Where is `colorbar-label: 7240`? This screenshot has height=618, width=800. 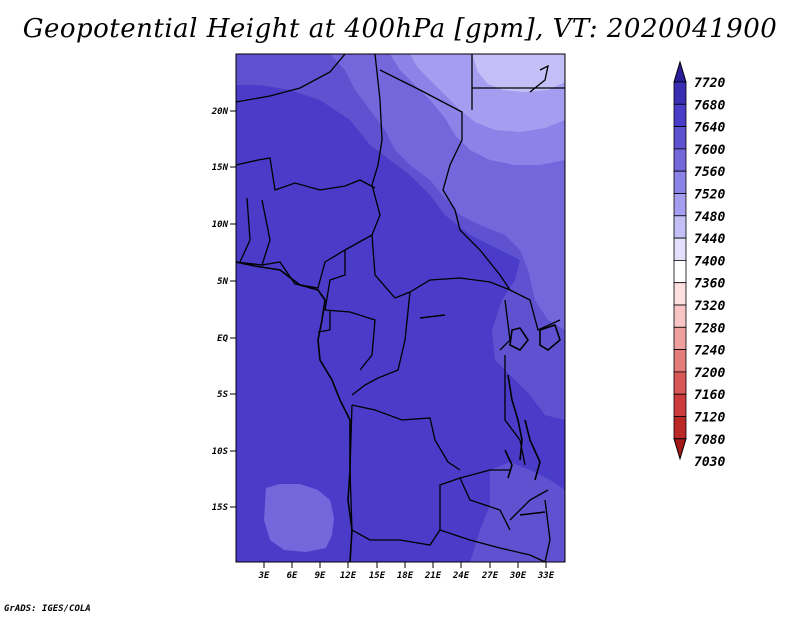 colorbar-label: 7240 is located at coordinates (709, 351).